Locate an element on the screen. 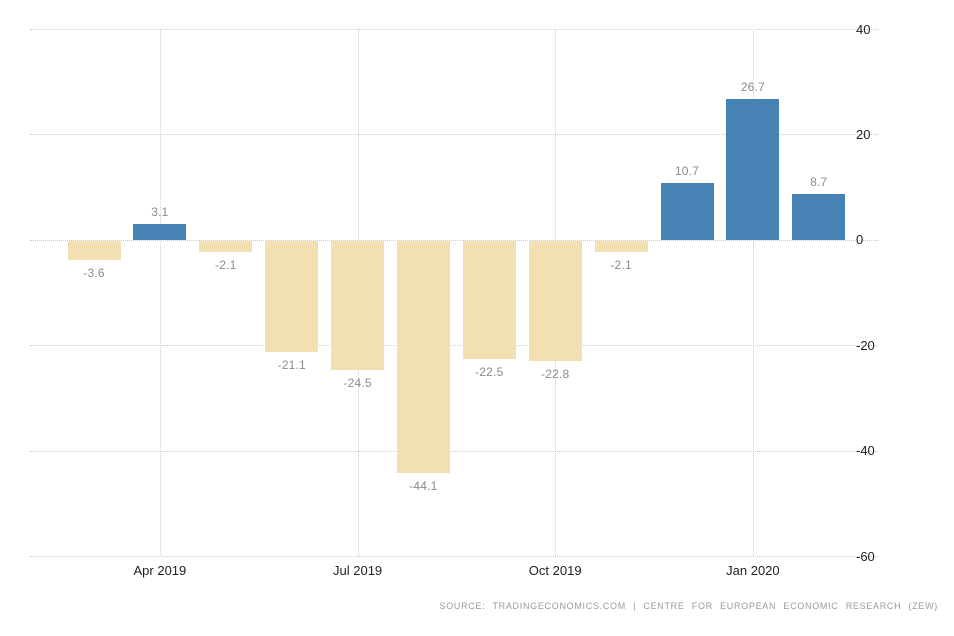 This screenshot has height=636, width=954. bar-value-label: 8.7 is located at coordinates (819, 182).